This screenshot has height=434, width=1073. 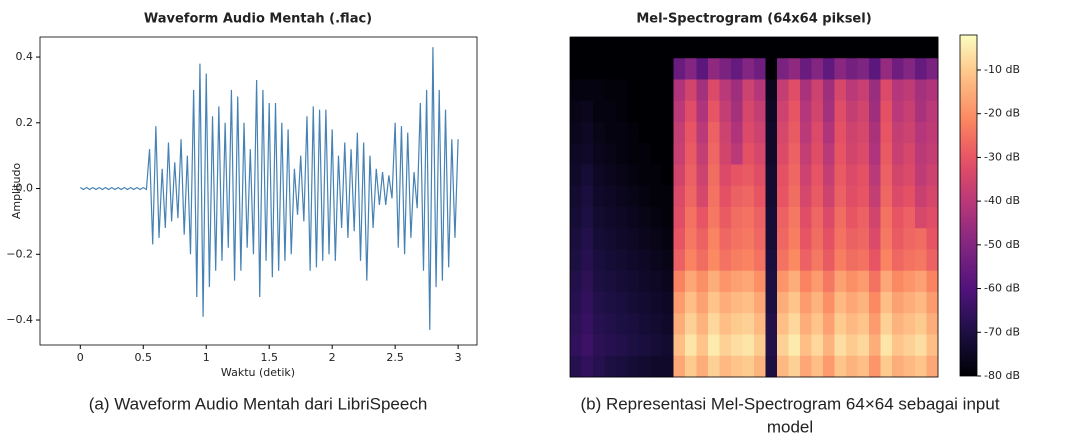 What do you see at coordinates (395, 357) in the screenshot?
I see `x-tick-label: 2.5` at bounding box center [395, 357].